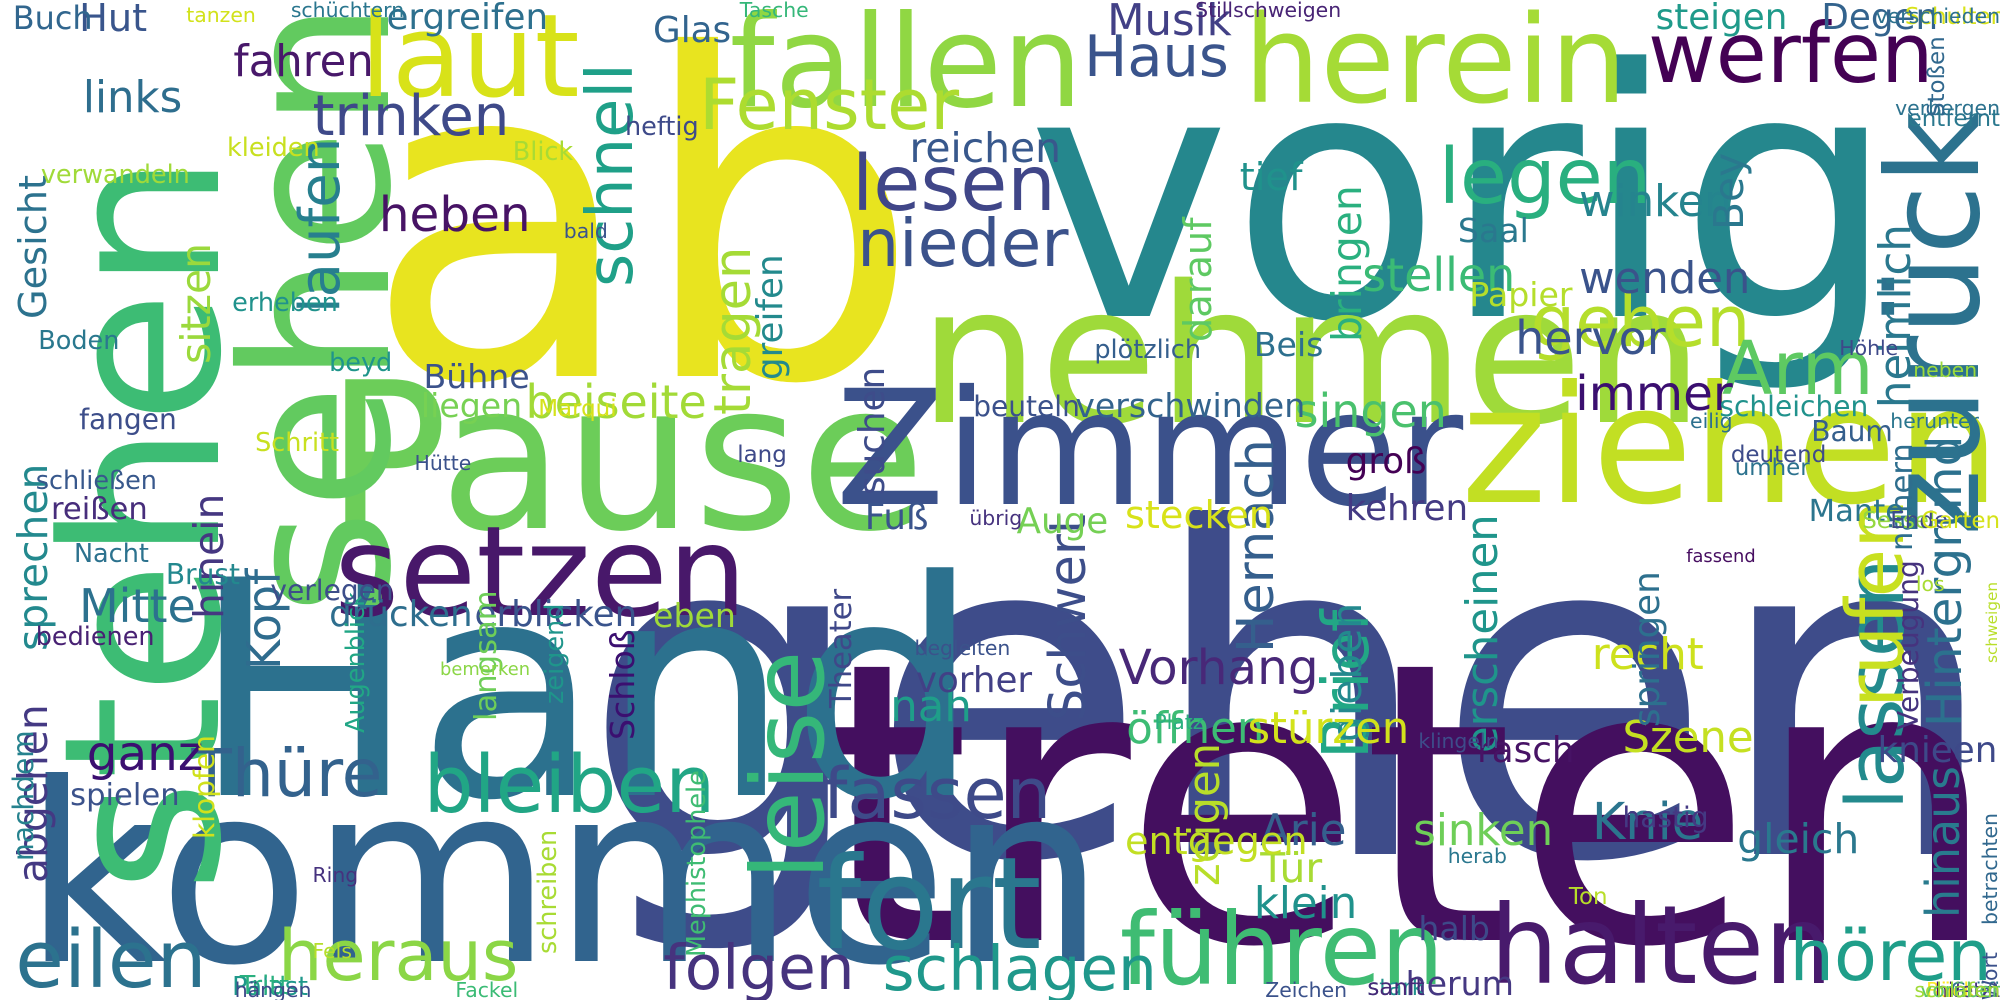  What do you see at coordinates (1665, 817) in the screenshot?
I see `word-hastig: hastig` at bounding box center [1665, 817].